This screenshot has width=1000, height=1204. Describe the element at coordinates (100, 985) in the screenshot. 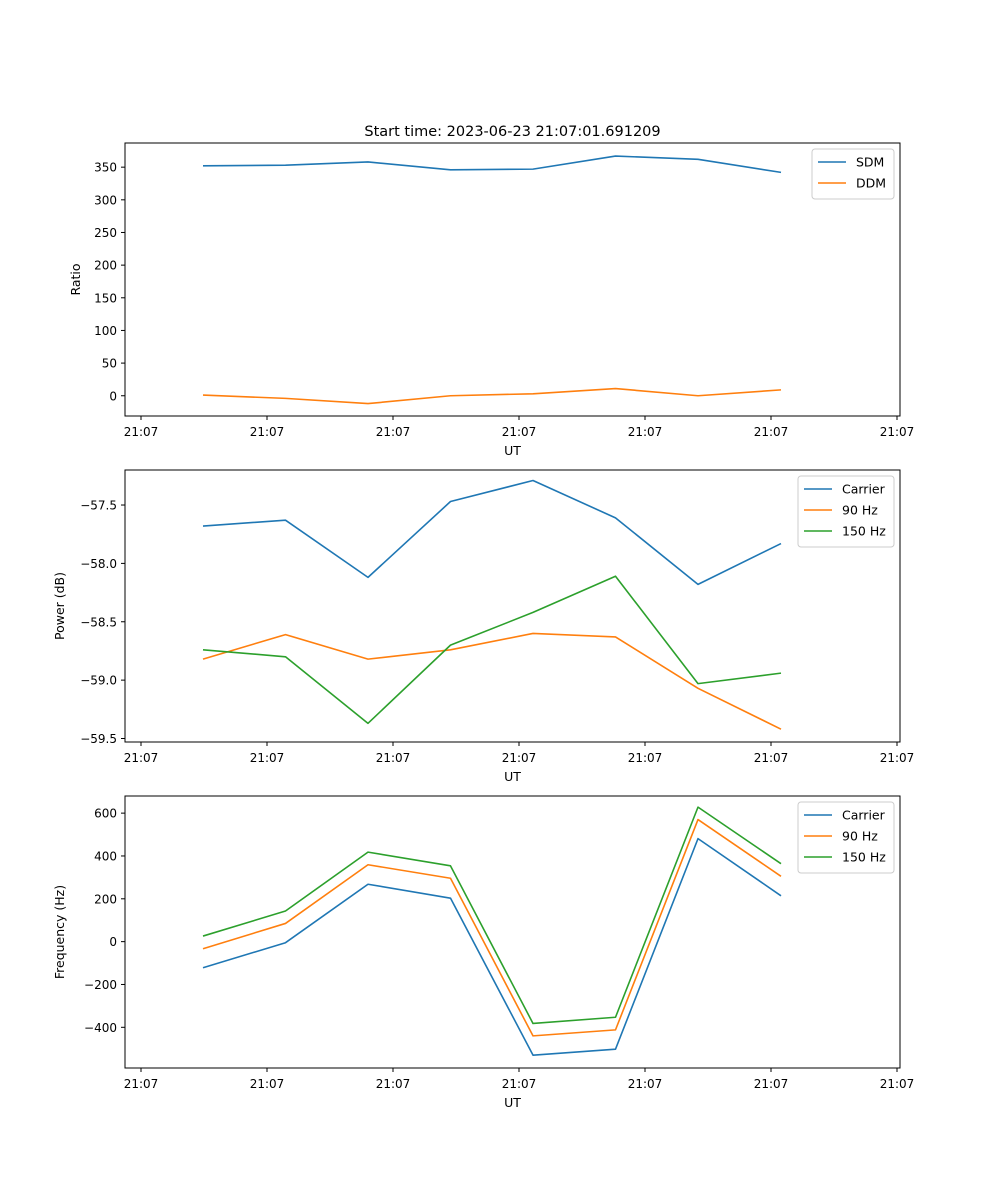

I see `y-tick-label: −200` at that location.